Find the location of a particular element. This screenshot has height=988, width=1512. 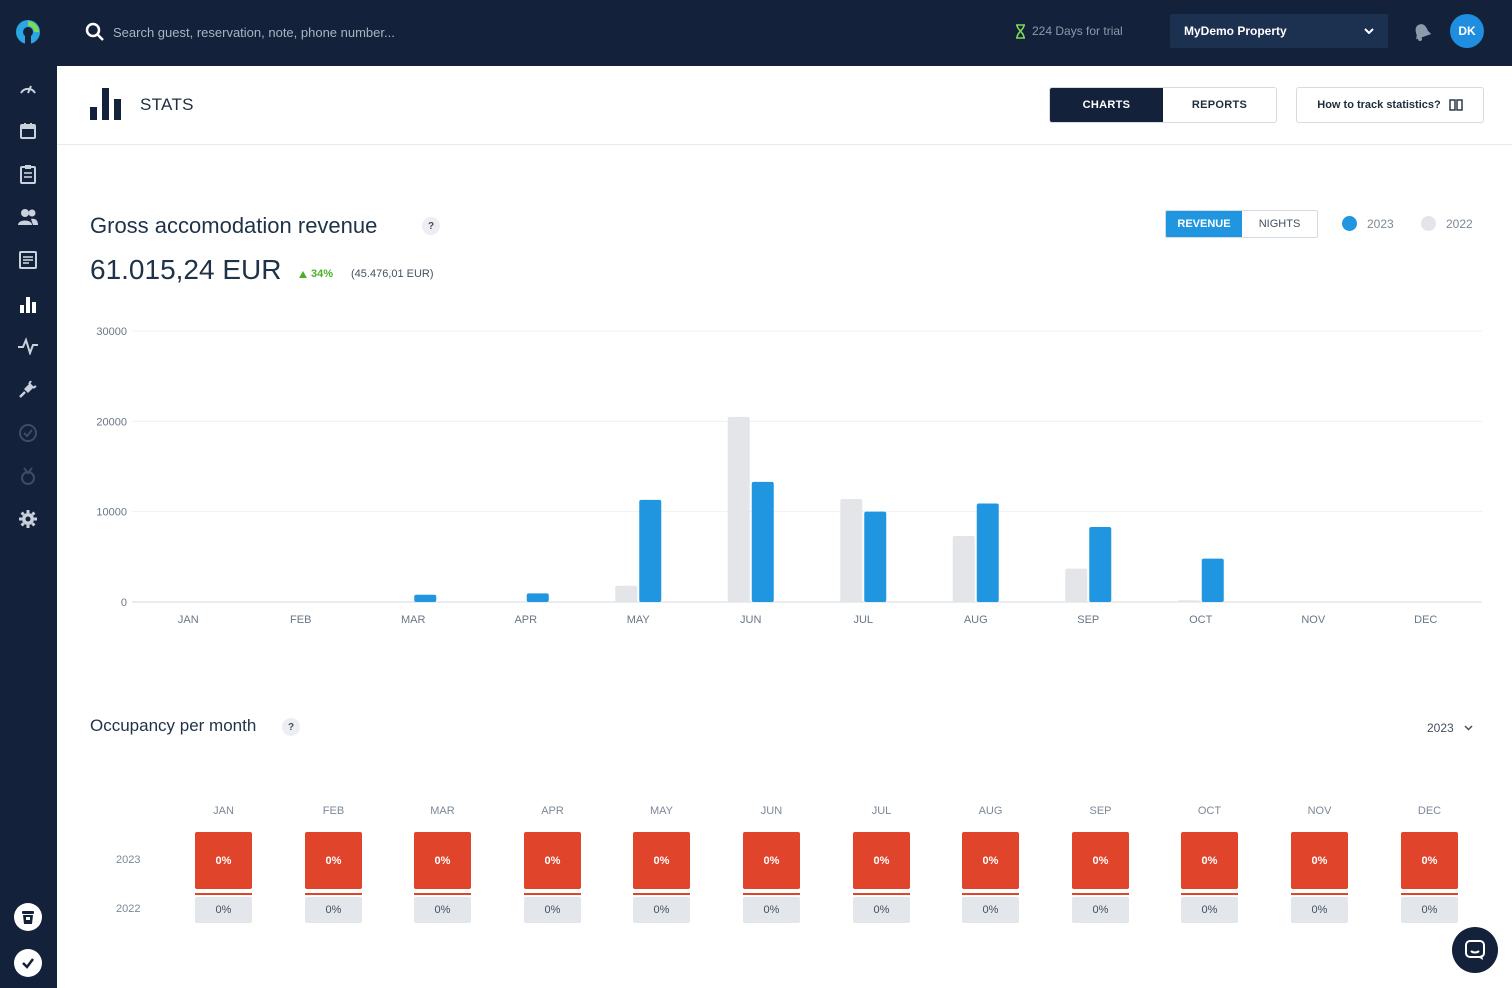

y-tick-label: 30000 is located at coordinates (111, 332).